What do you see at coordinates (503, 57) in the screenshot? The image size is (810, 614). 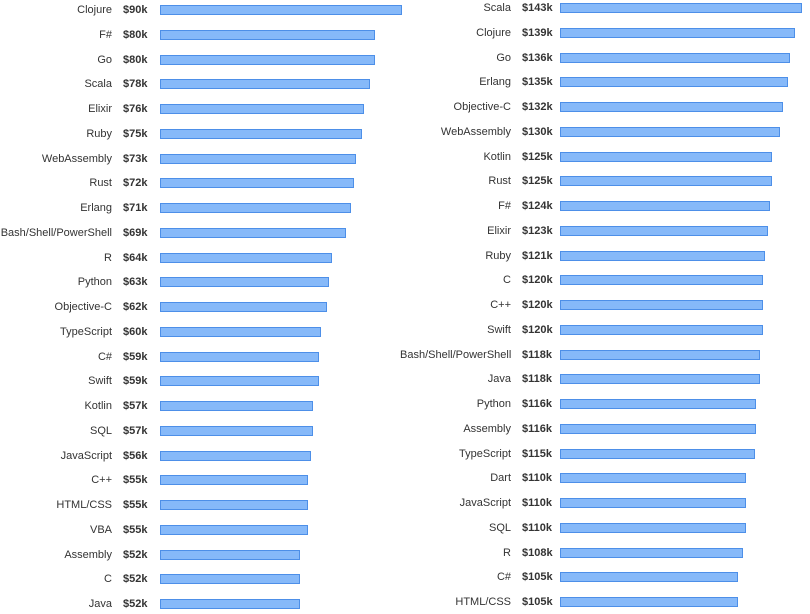 I see `category-label: Go` at bounding box center [503, 57].